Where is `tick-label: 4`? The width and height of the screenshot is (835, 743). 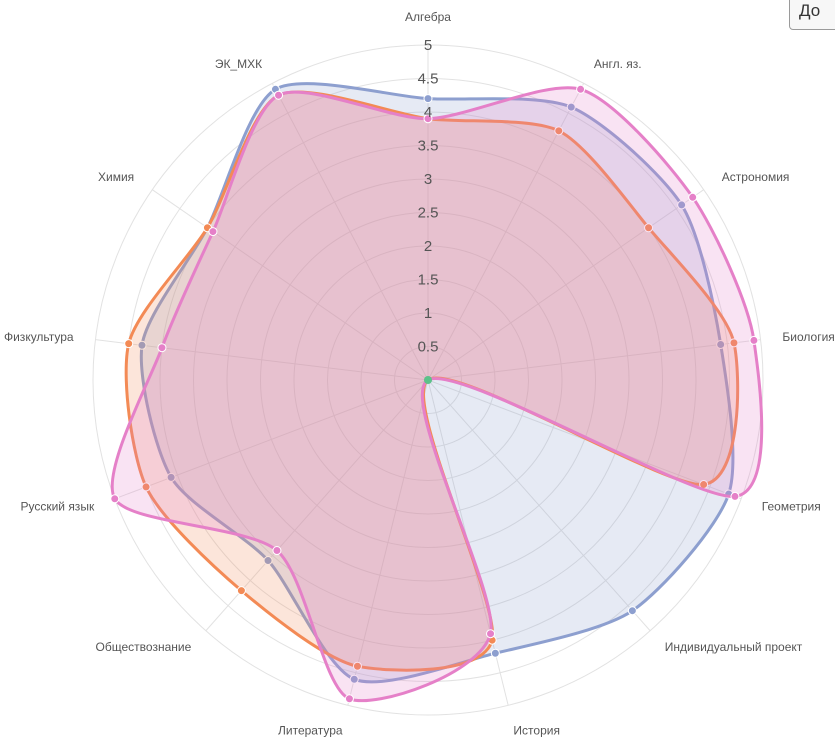 tick-label: 4 is located at coordinates (428, 112).